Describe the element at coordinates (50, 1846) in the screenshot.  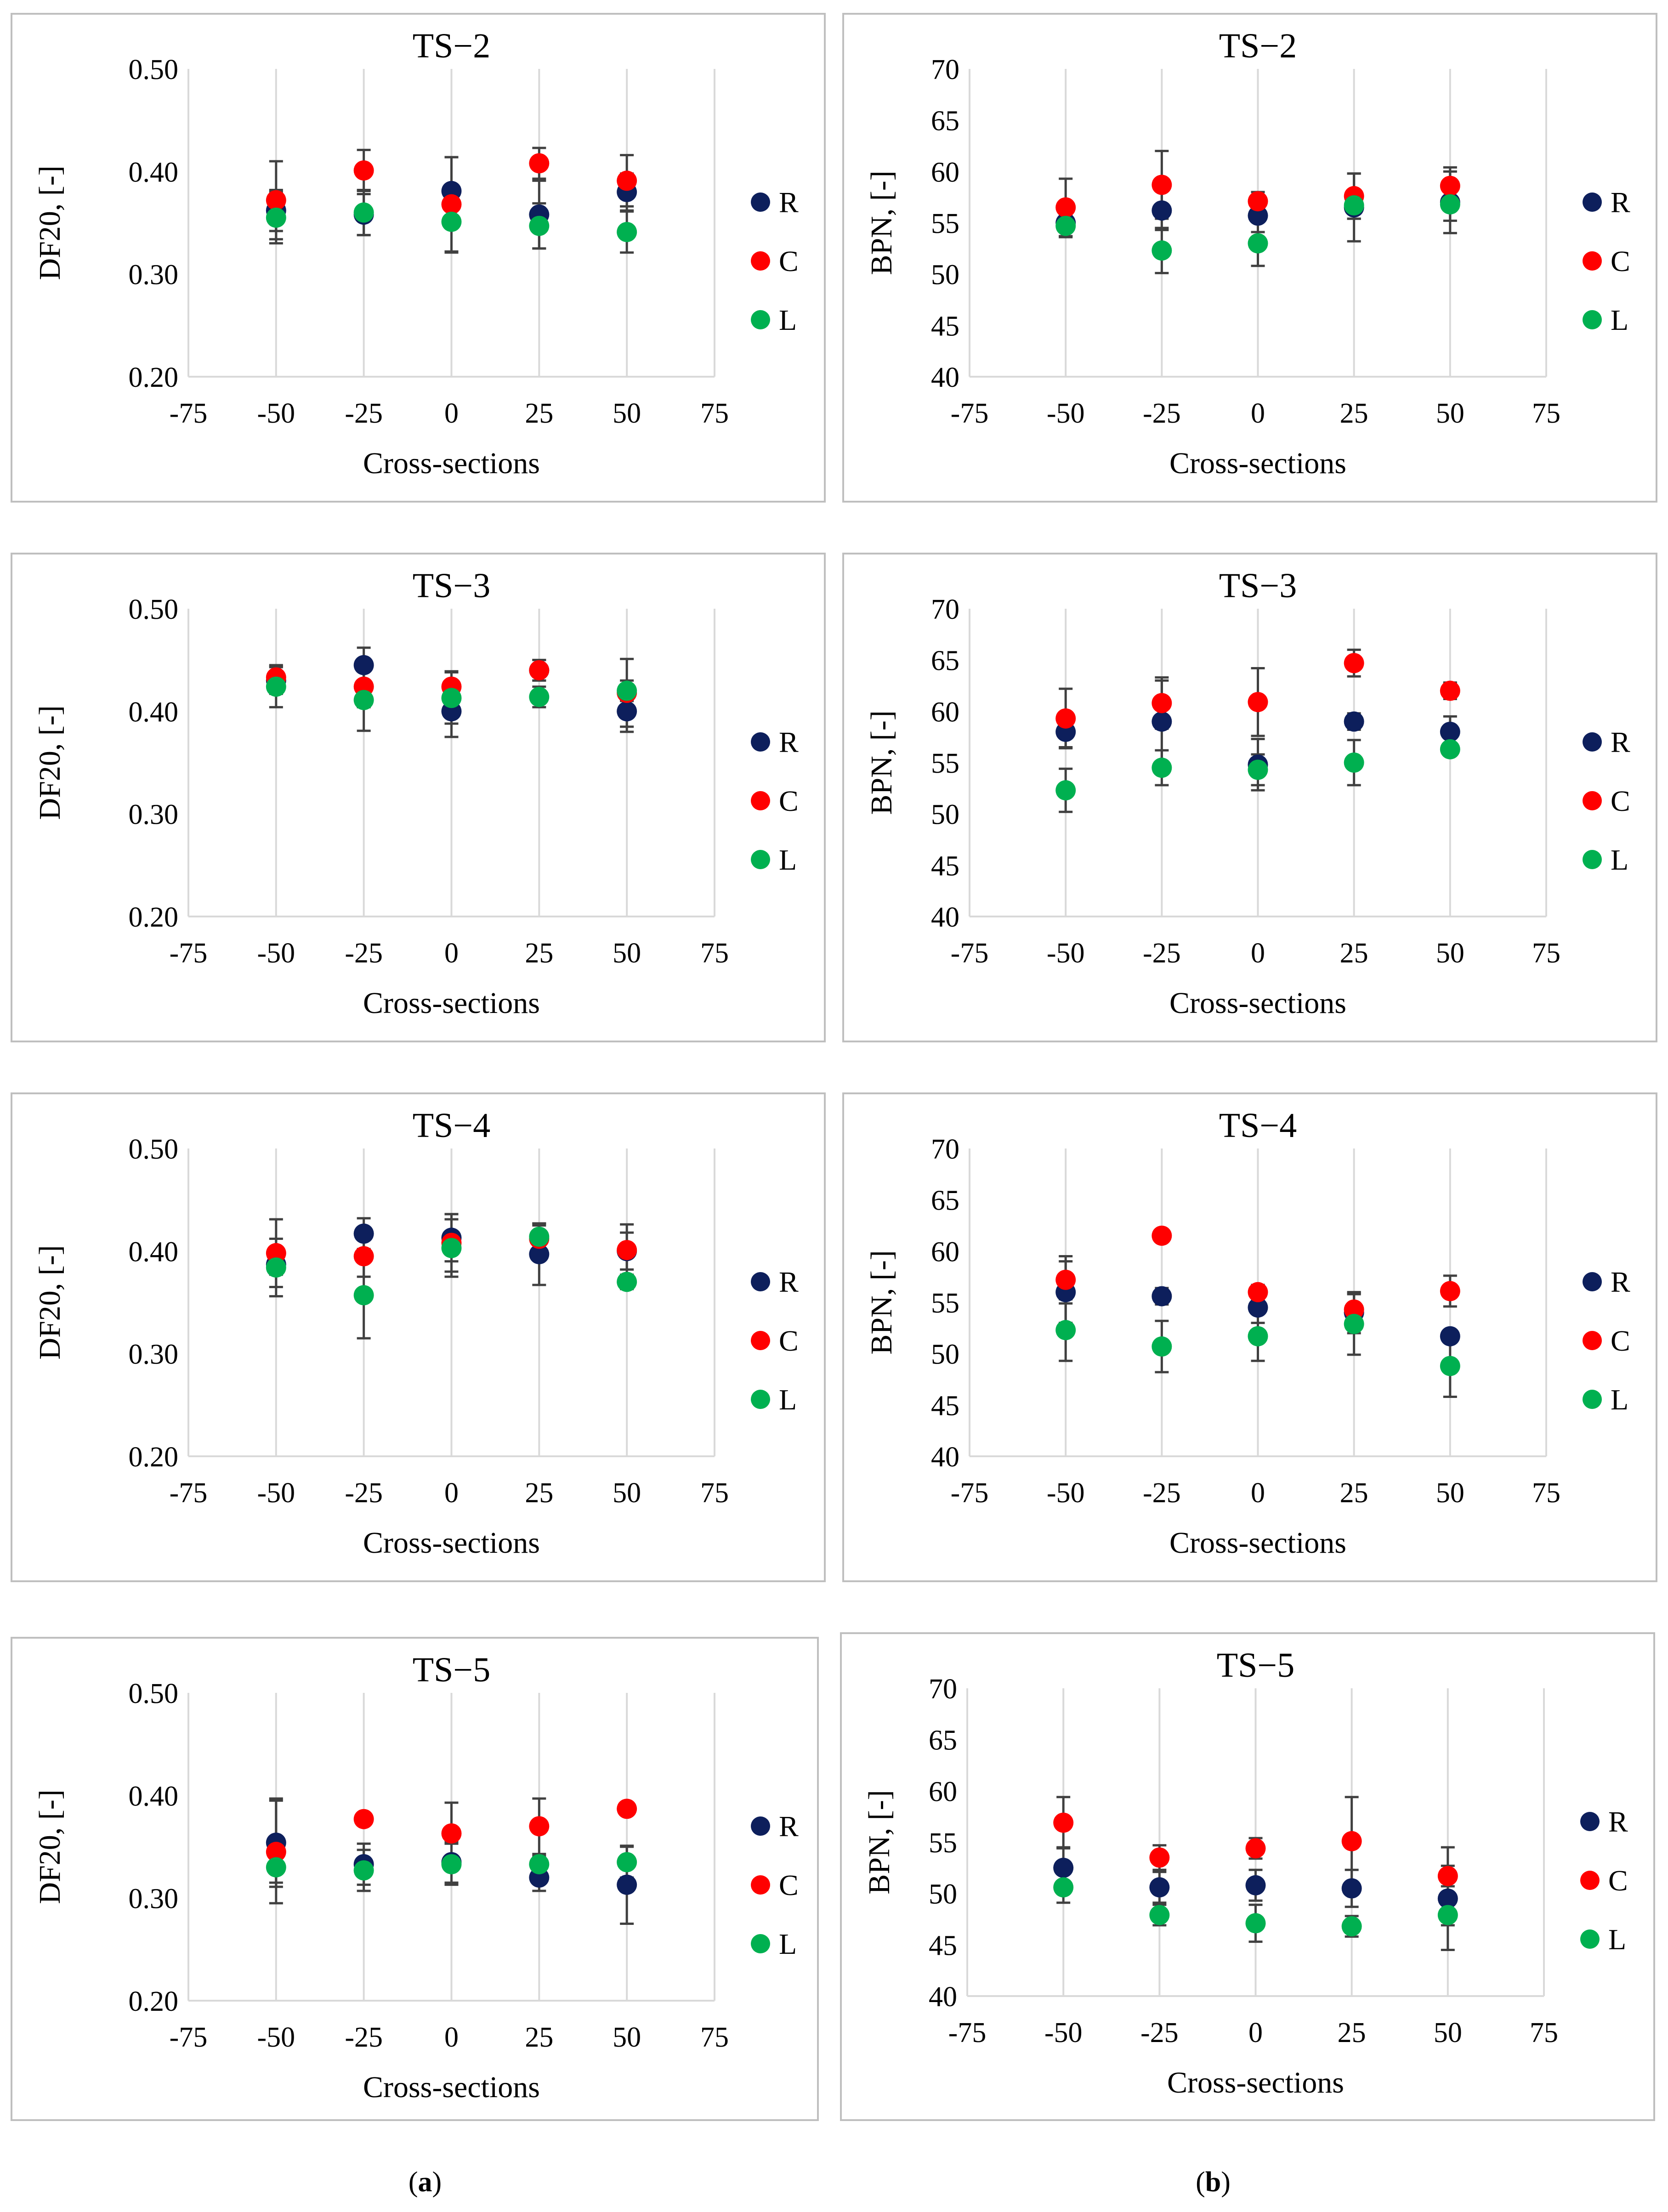
I see `y-axis-label: DF20, [-]` at that location.